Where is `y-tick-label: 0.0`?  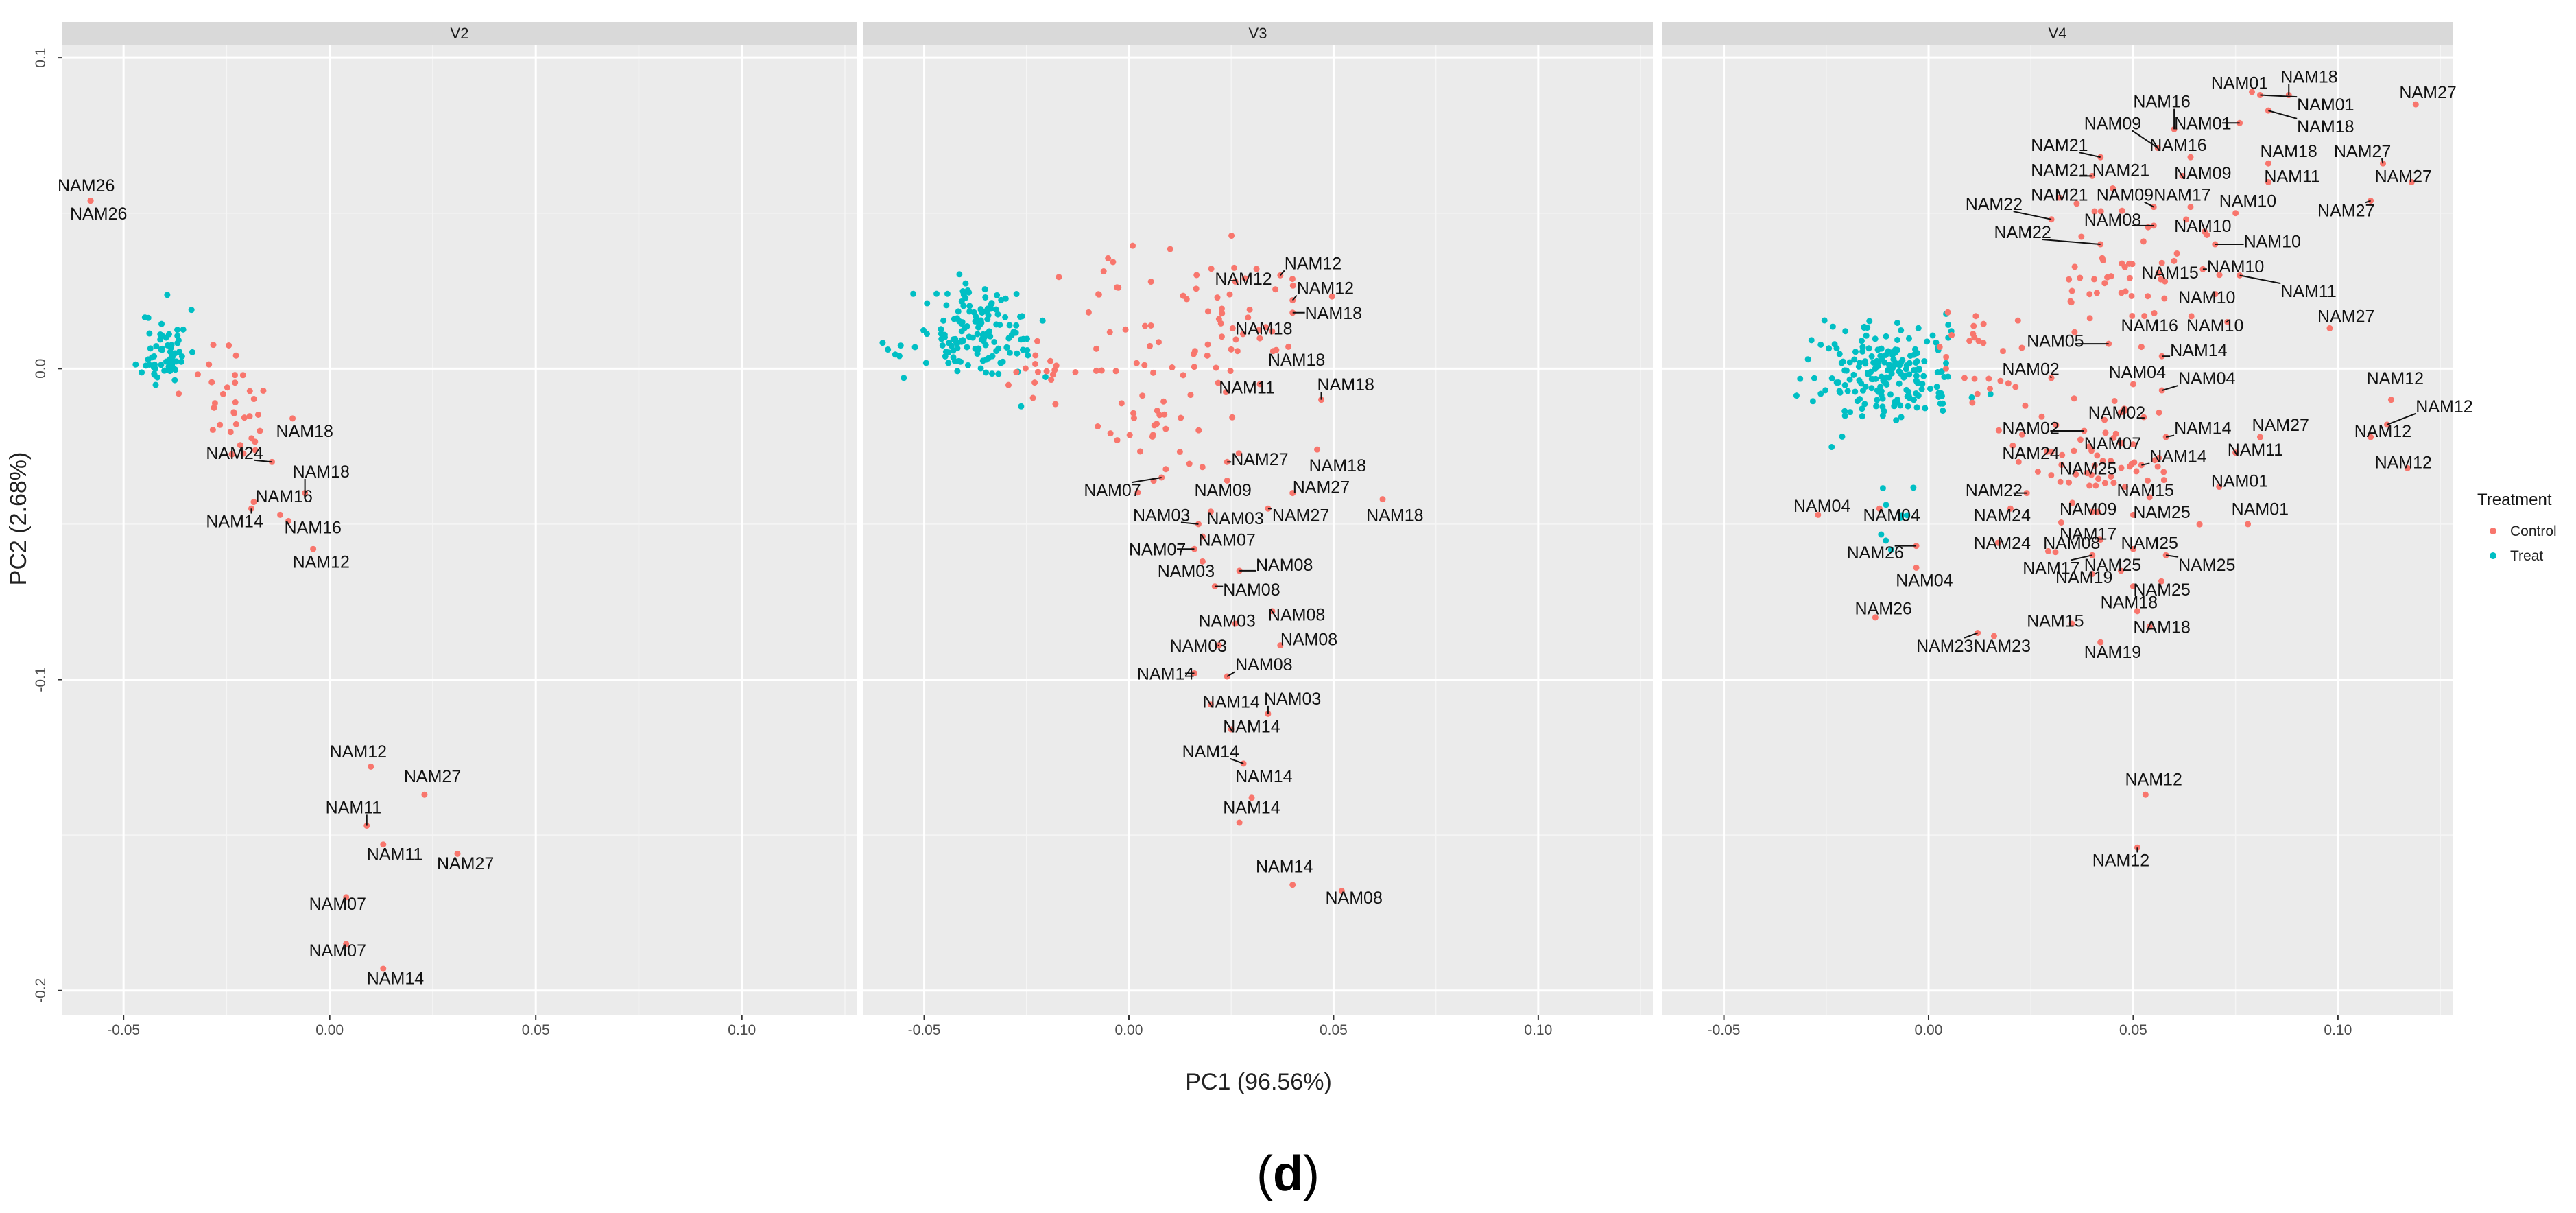 y-tick-label: 0.0 is located at coordinates (41, 369).